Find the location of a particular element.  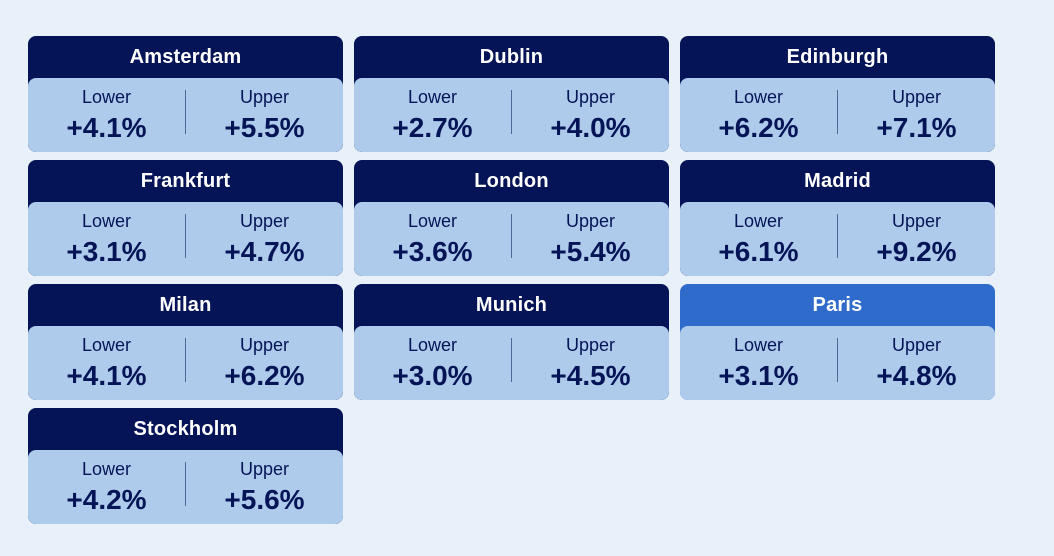

upper-column: Upper +6.2% is located at coordinates (264, 363).